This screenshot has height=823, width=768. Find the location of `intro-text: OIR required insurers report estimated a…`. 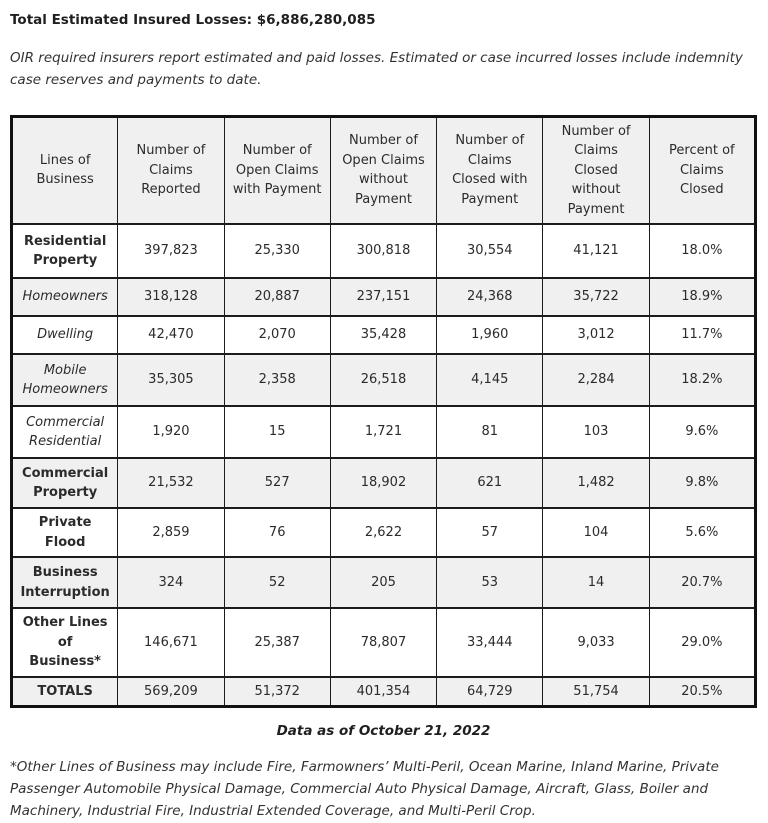

intro-text: OIR required insurers report estimated a… is located at coordinates (376, 69).